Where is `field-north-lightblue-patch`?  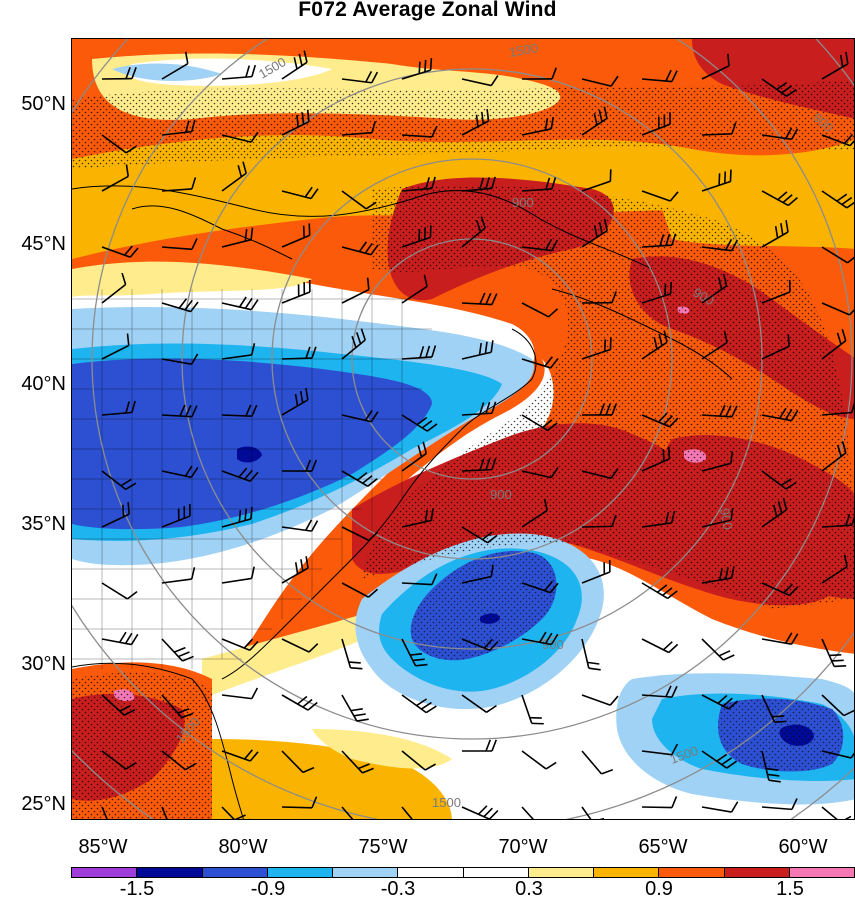 field-north-lightblue-patch is located at coordinates (167, 72).